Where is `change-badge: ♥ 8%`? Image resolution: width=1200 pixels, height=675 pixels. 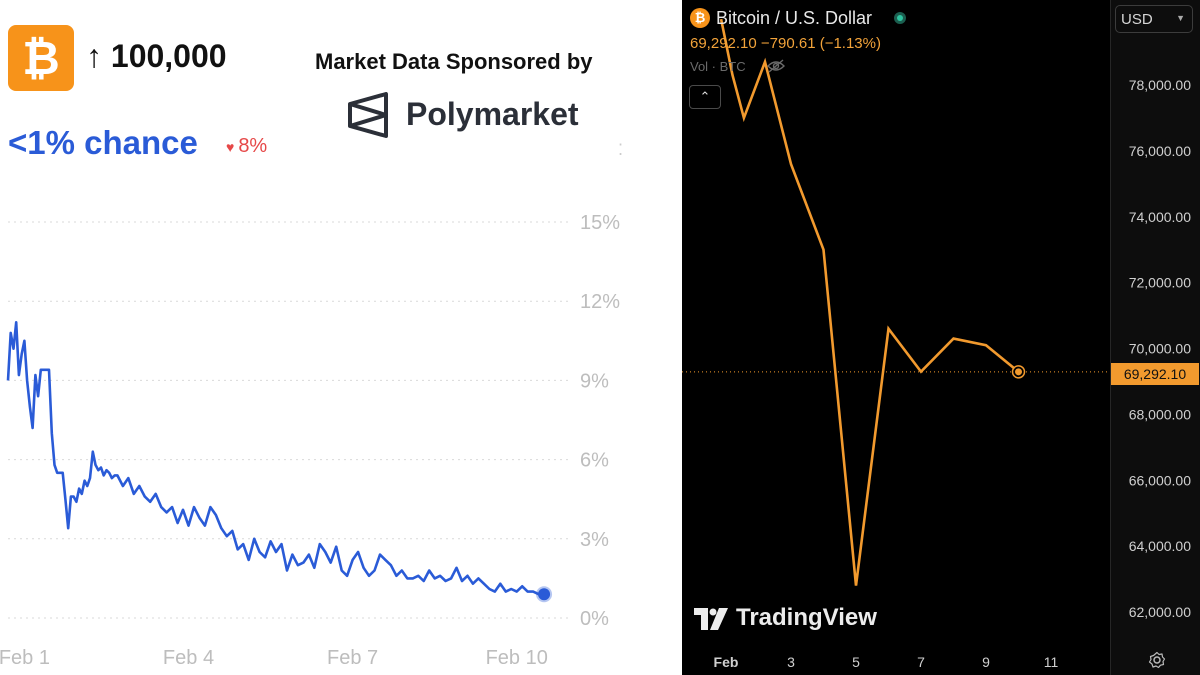 change-badge: ♥ 8% is located at coordinates (246, 146).